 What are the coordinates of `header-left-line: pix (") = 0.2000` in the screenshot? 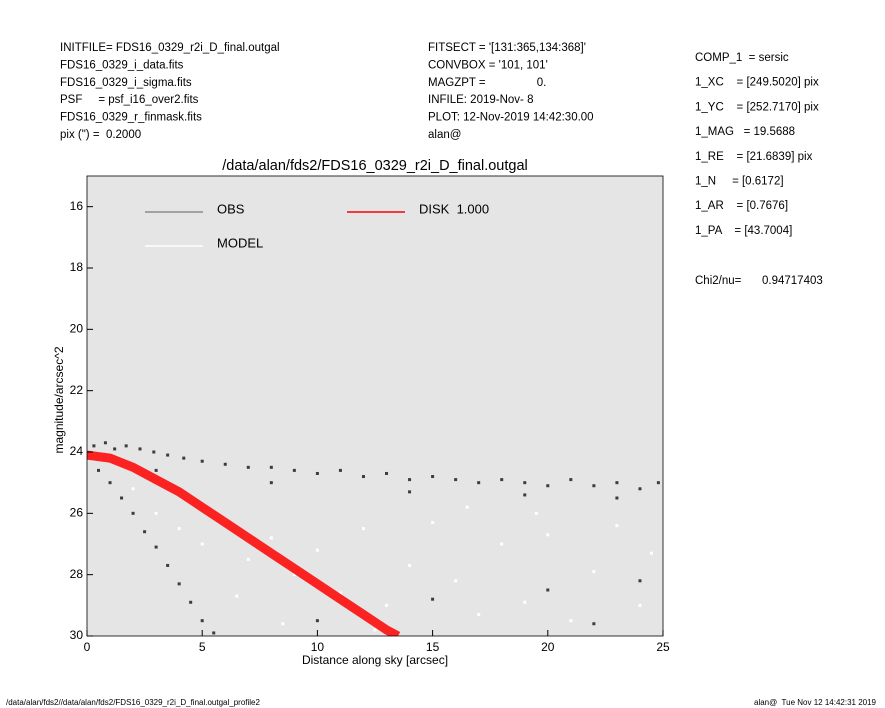 It's located at (100, 135).